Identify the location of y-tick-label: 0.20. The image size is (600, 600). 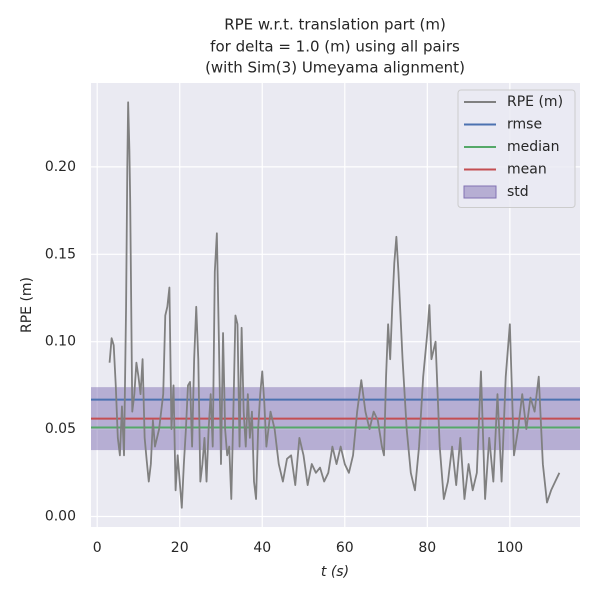
(60, 167).